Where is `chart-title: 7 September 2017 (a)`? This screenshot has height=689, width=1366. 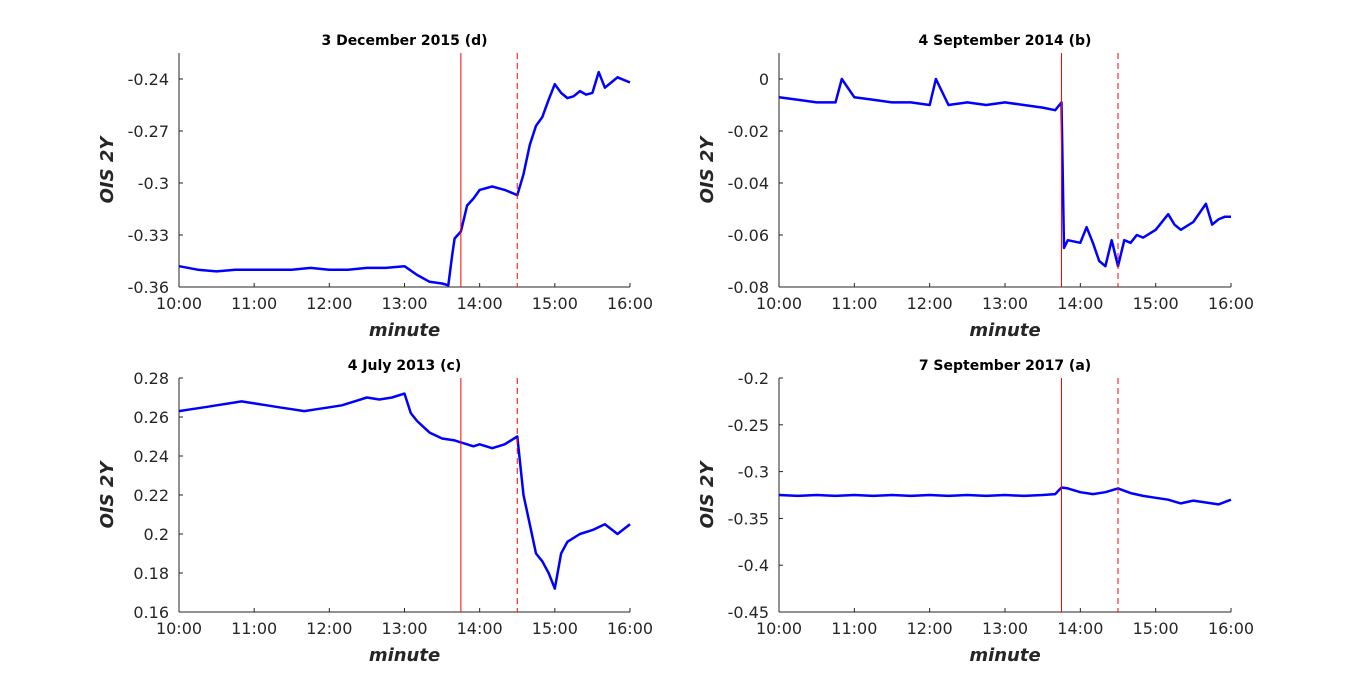 chart-title: 7 September 2017 (a) is located at coordinates (1005, 366).